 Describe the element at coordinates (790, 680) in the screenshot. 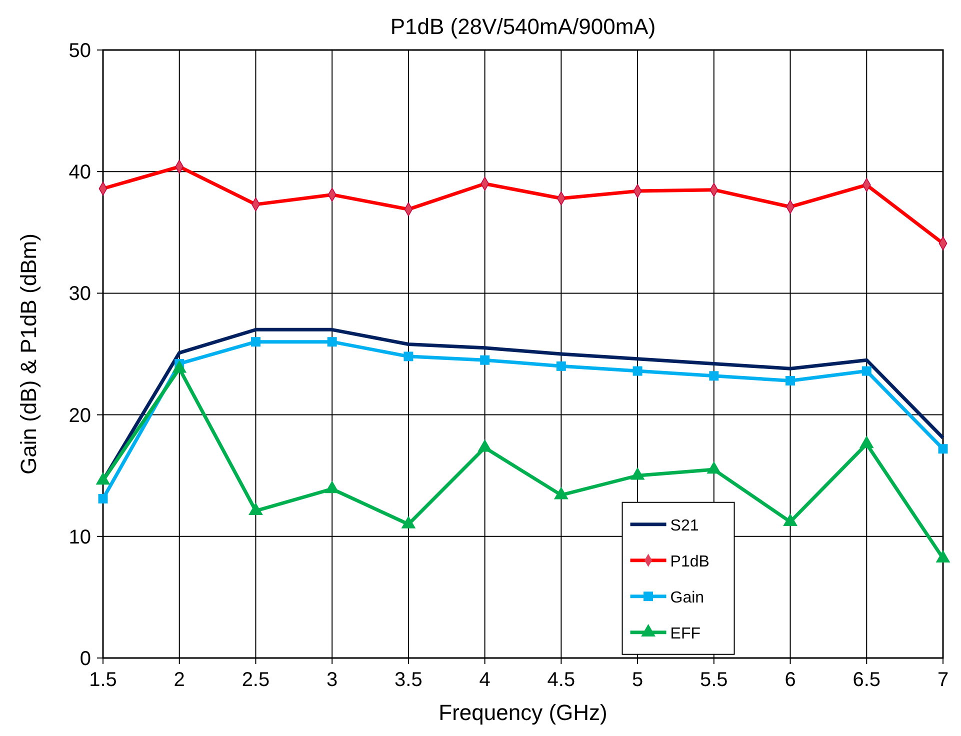

I see `x-tick-label: 6` at that location.